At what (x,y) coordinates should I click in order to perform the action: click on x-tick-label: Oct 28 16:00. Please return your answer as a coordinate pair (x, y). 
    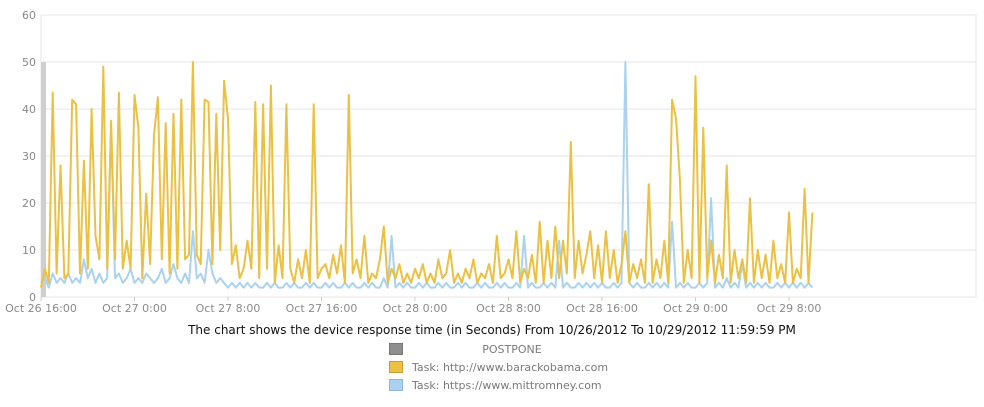
    Looking at the image, I should click on (602, 308).